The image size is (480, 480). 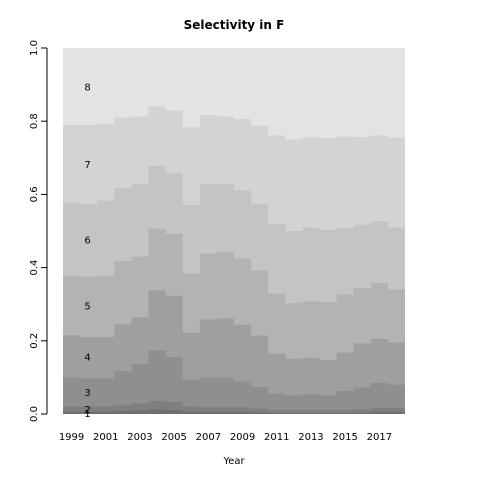 I want to click on chart-title: Selectivity in F, so click(x=234, y=25).